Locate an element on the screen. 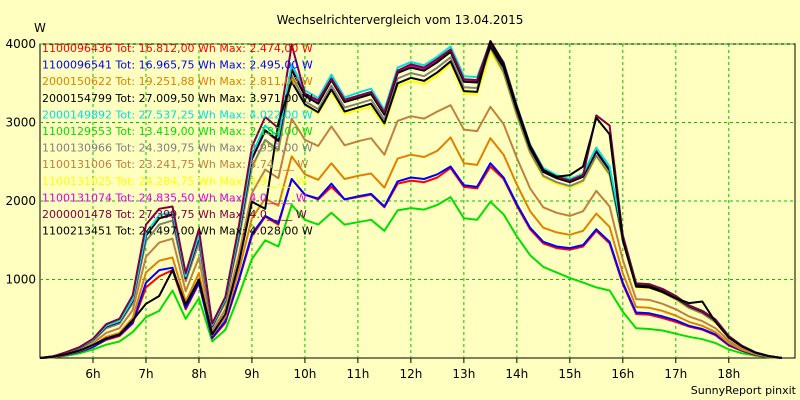  x-tick-label: 14h is located at coordinates (516, 374).